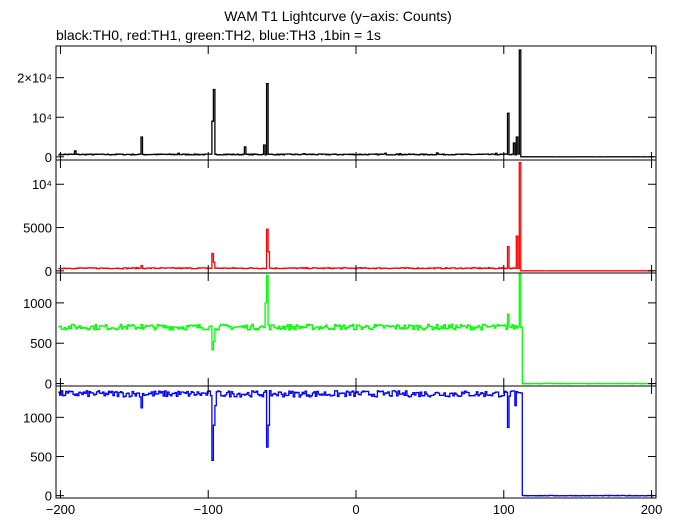  Describe the element at coordinates (34, 78) in the screenshot. I see `y-tick-label: 2×10⁴` at that location.